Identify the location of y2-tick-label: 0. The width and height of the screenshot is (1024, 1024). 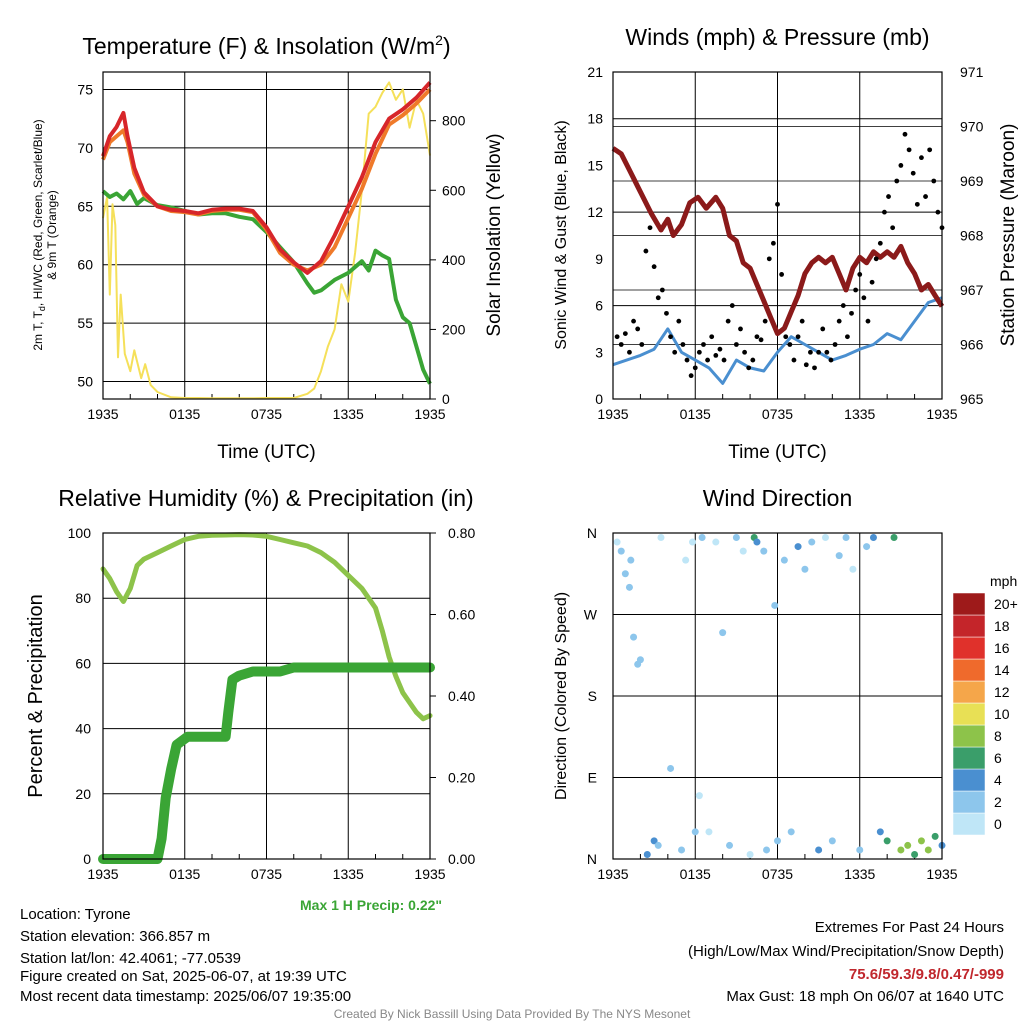
(446, 399).